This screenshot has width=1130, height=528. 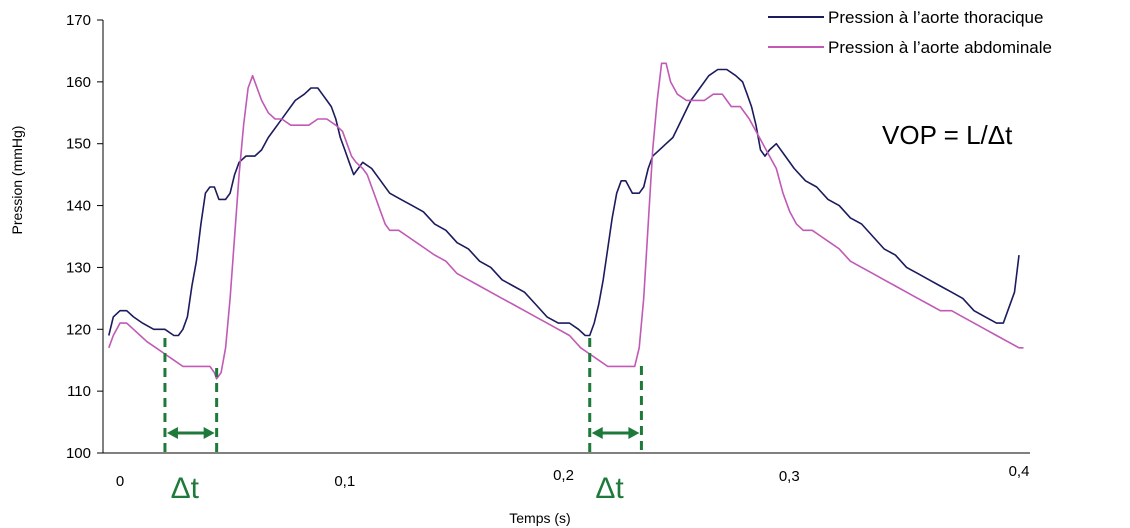 What do you see at coordinates (78, 206) in the screenshot?
I see `y-tick-label: 140` at bounding box center [78, 206].